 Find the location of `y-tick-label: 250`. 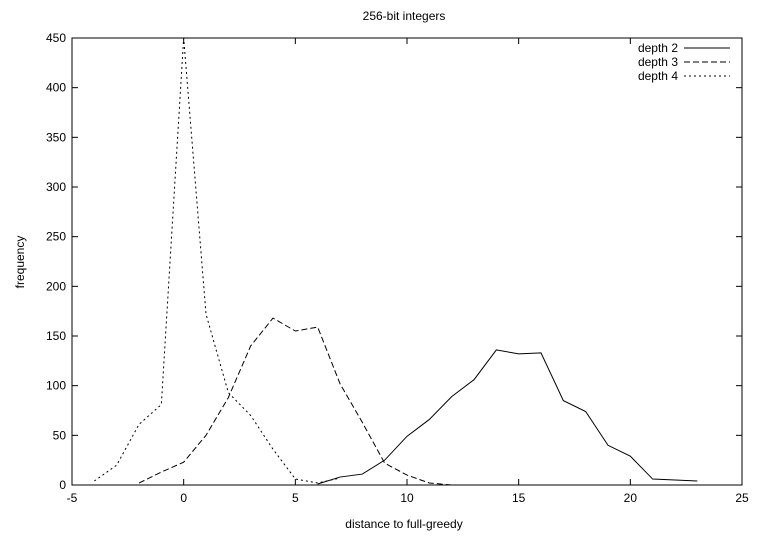

y-tick-label: 250 is located at coordinates (56, 237).